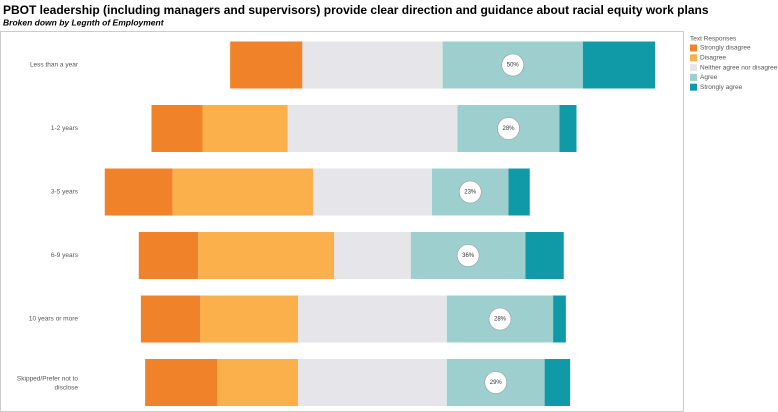  Describe the element at coordinates (54, 65) in the screenshot. I see `y-tick-label: Less than a year` at that location.